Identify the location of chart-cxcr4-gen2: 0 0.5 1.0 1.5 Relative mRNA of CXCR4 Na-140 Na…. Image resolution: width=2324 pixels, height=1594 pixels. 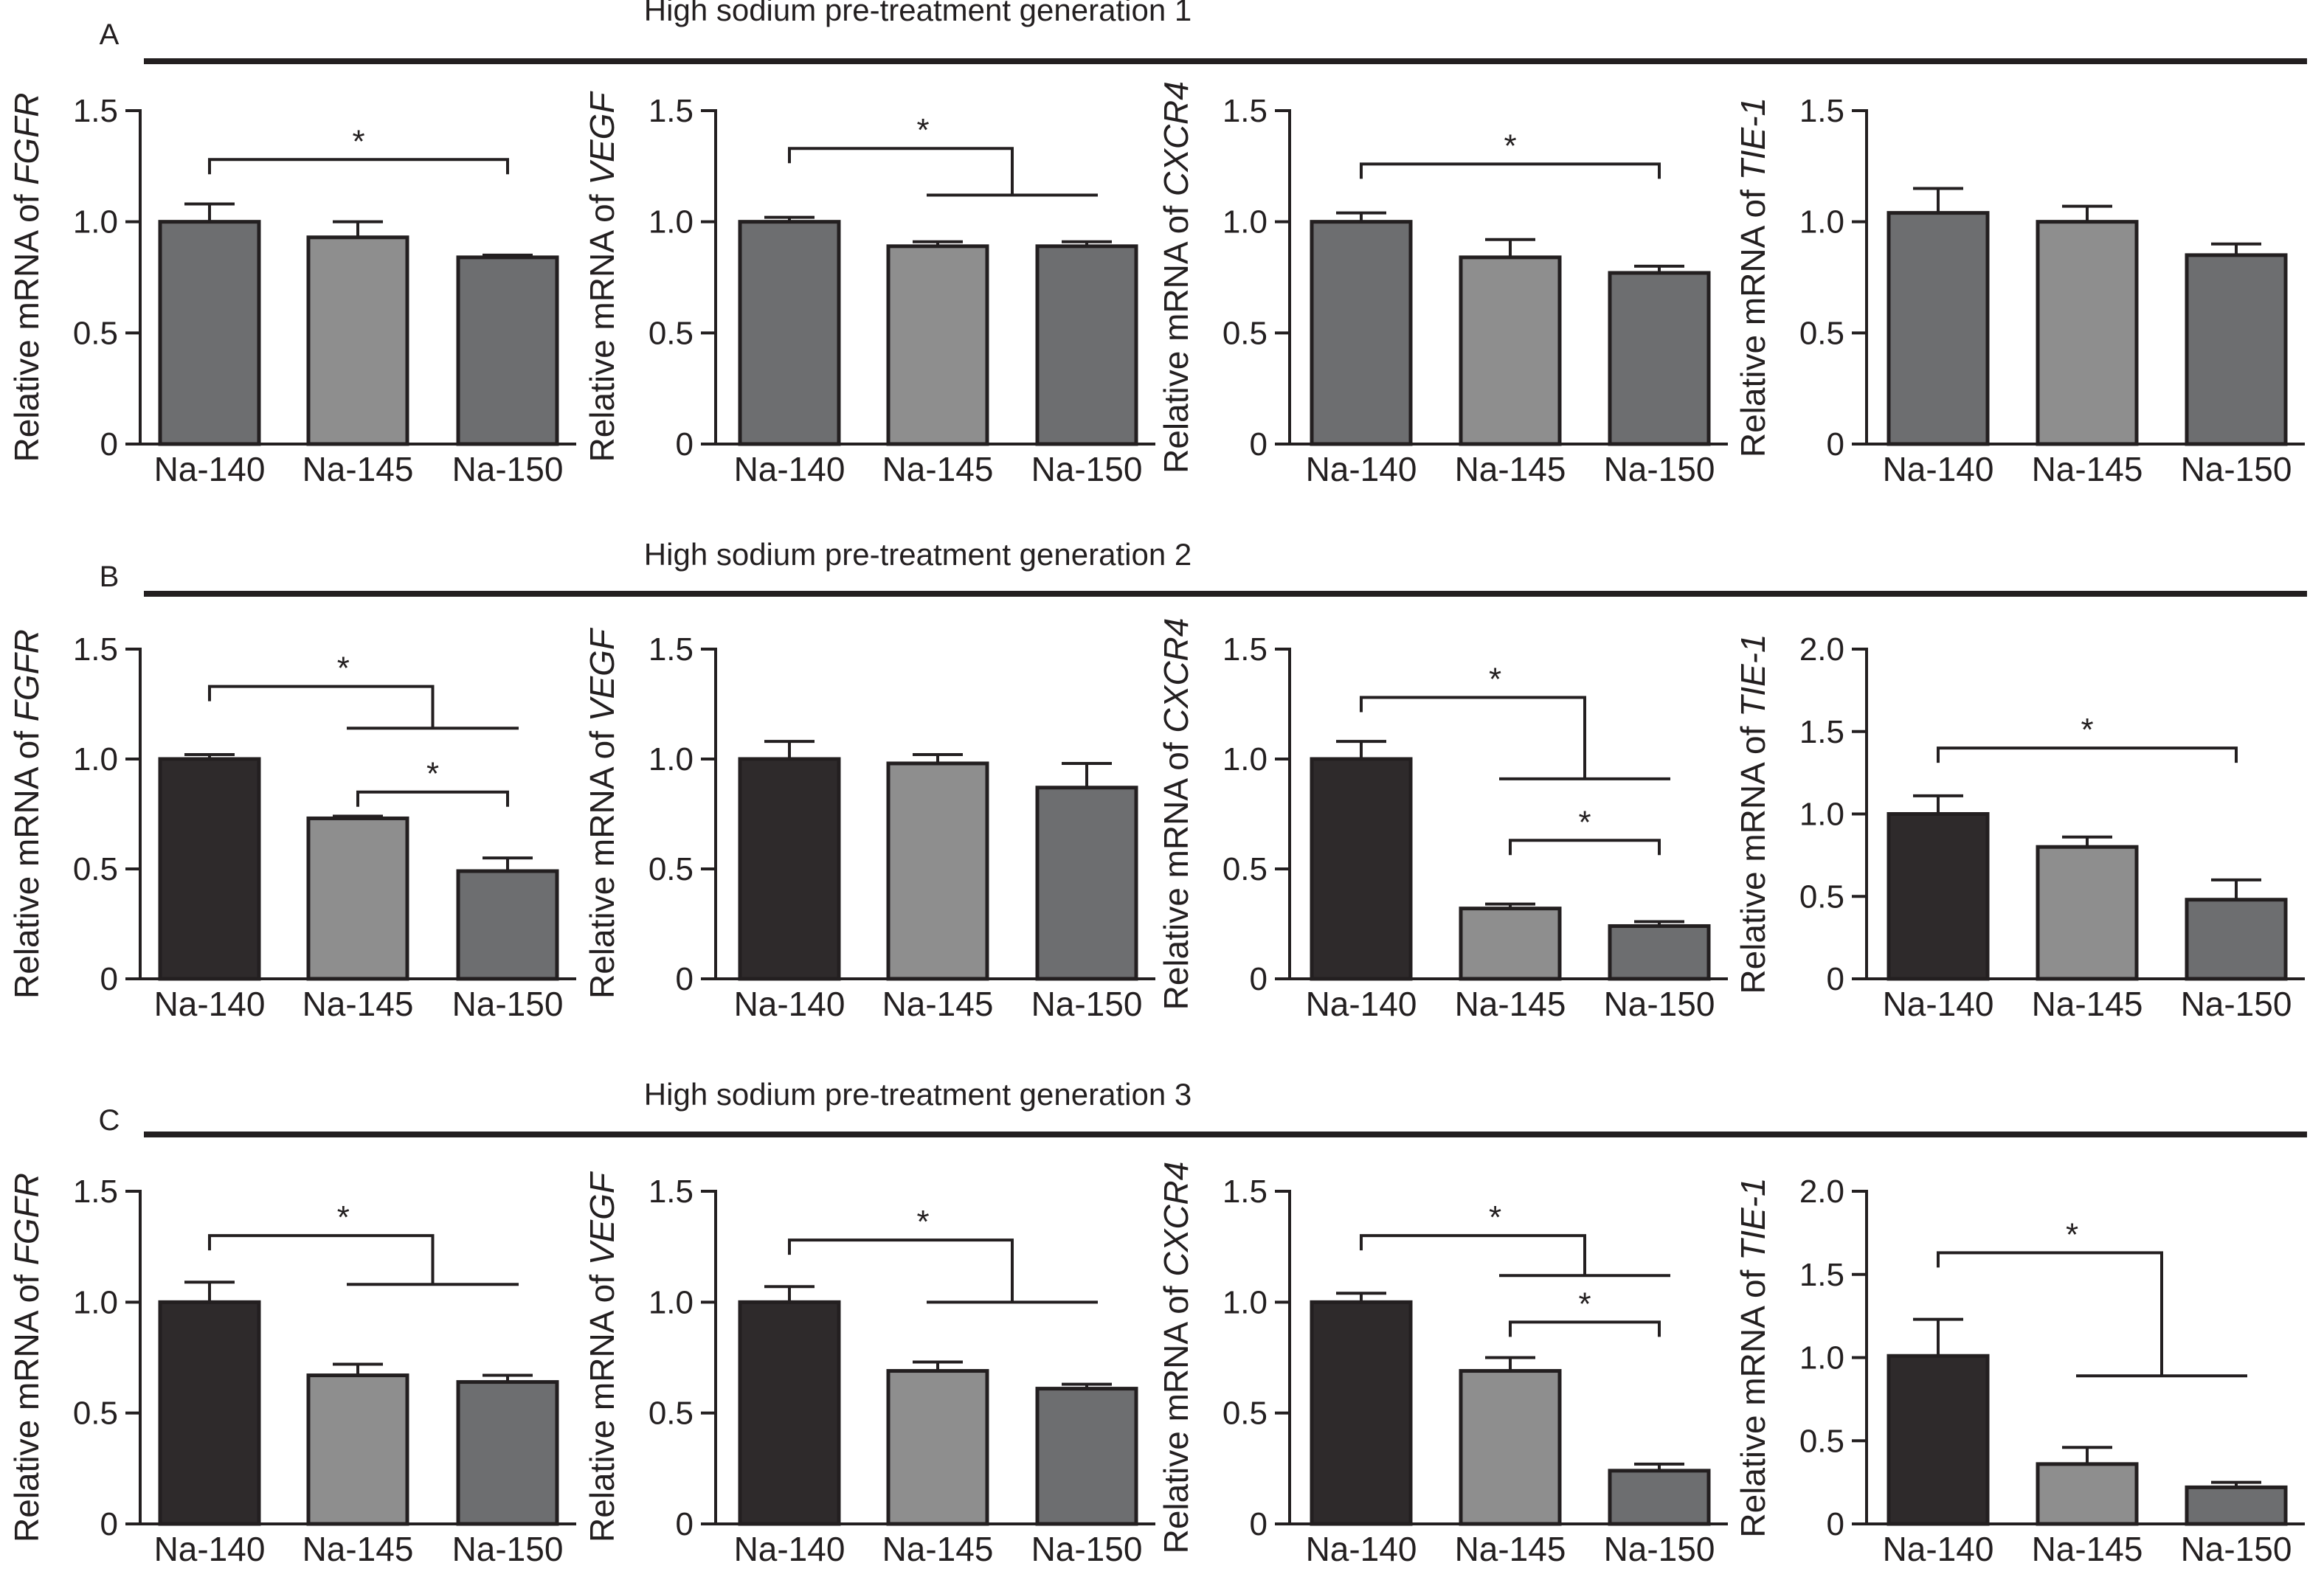
(1442, 820).